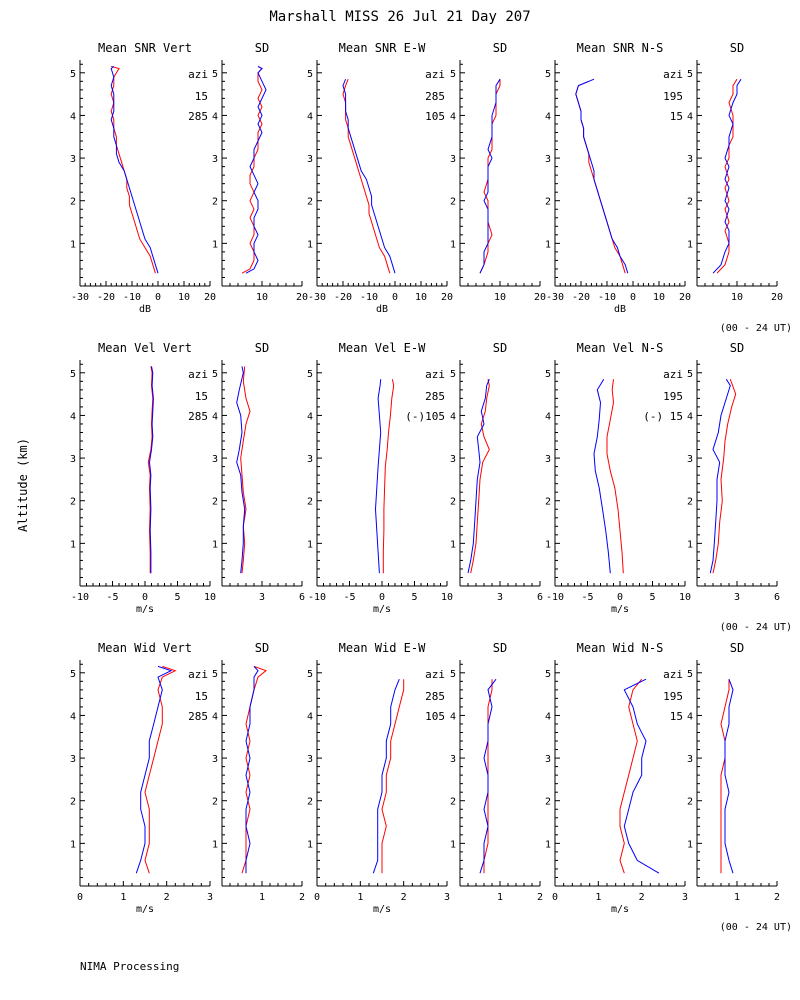  What do you see at coordinates (141, 778) in the screenshot?
I see `panel-2-0: Mean Wid Vert 1 2 3 4 5 0 1 2 3 m/s azi 15 285` at bounding box center [141, 778].